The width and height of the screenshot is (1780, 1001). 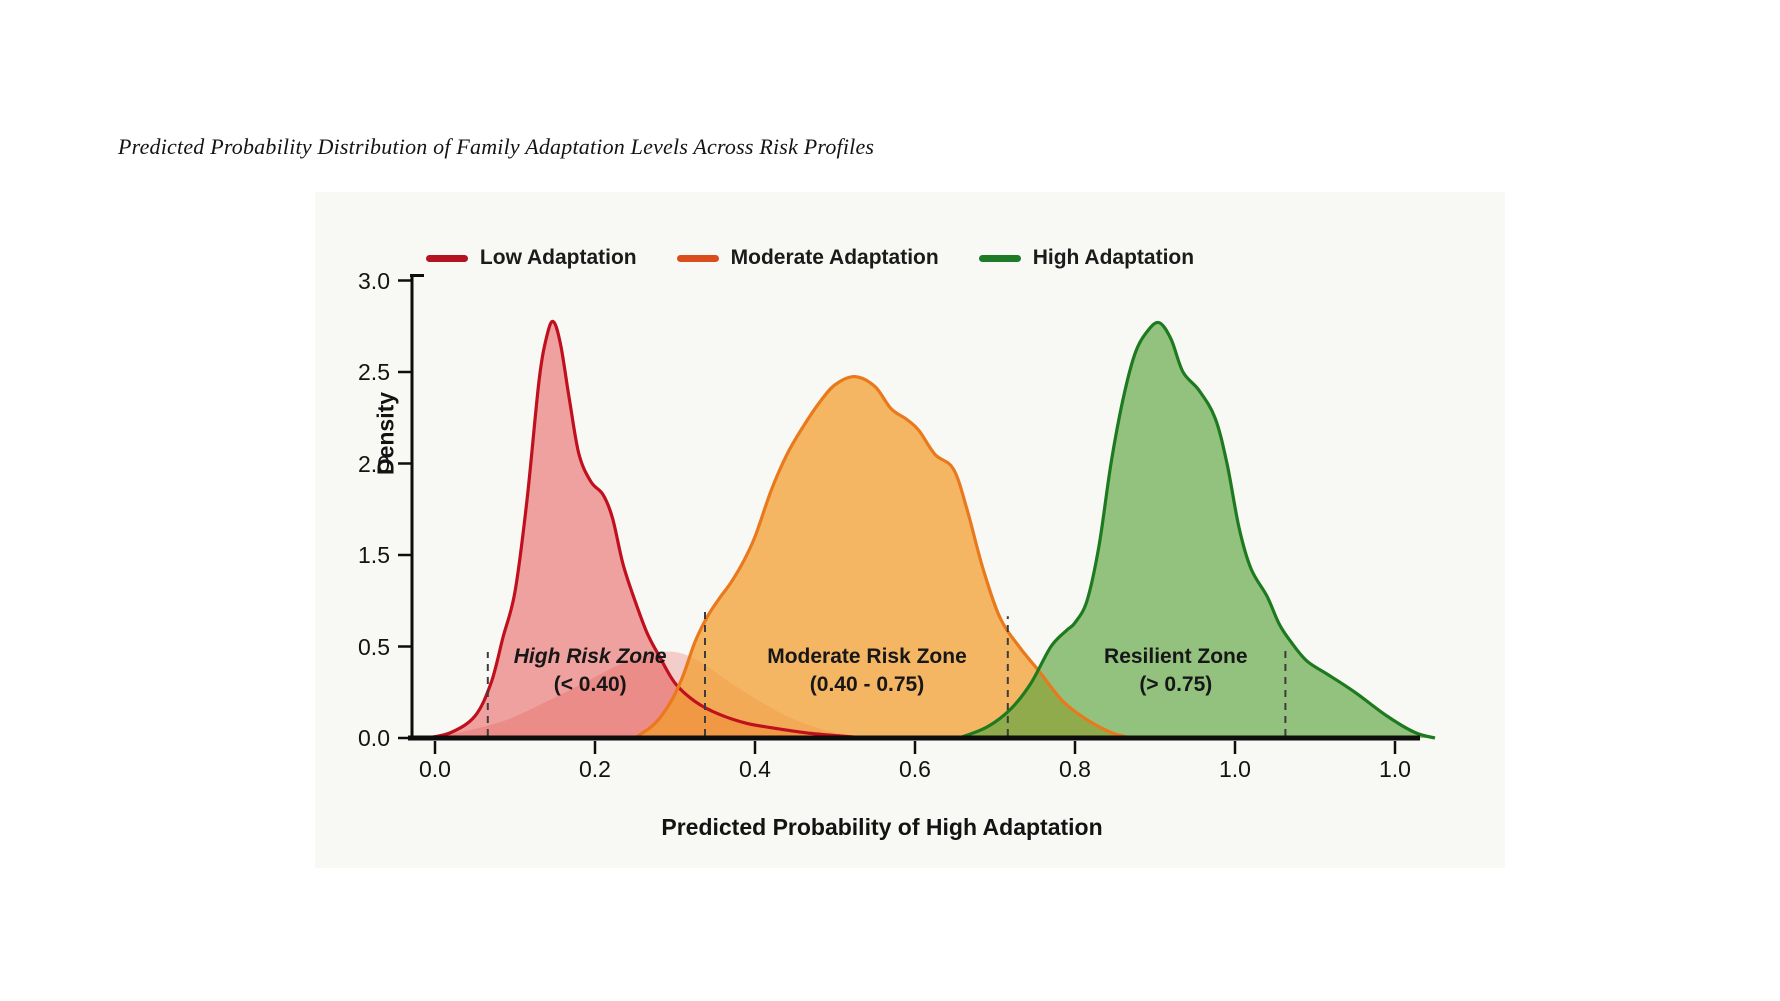 What do you see at coordinates (882, 827) in the screenshot?
I see `x-axis-title: Predicted Probability of High Adaptation` at bounding box center [882, 827].